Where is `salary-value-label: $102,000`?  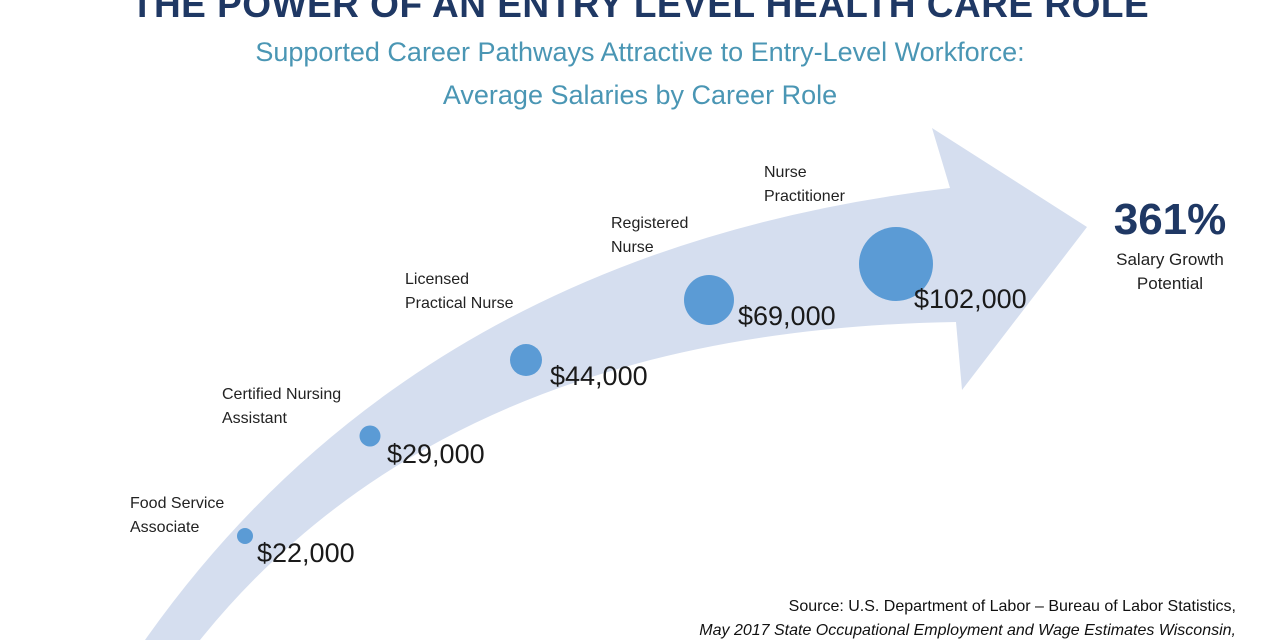 salary-value-label: $102,000 is located at coordinates (970, 299).